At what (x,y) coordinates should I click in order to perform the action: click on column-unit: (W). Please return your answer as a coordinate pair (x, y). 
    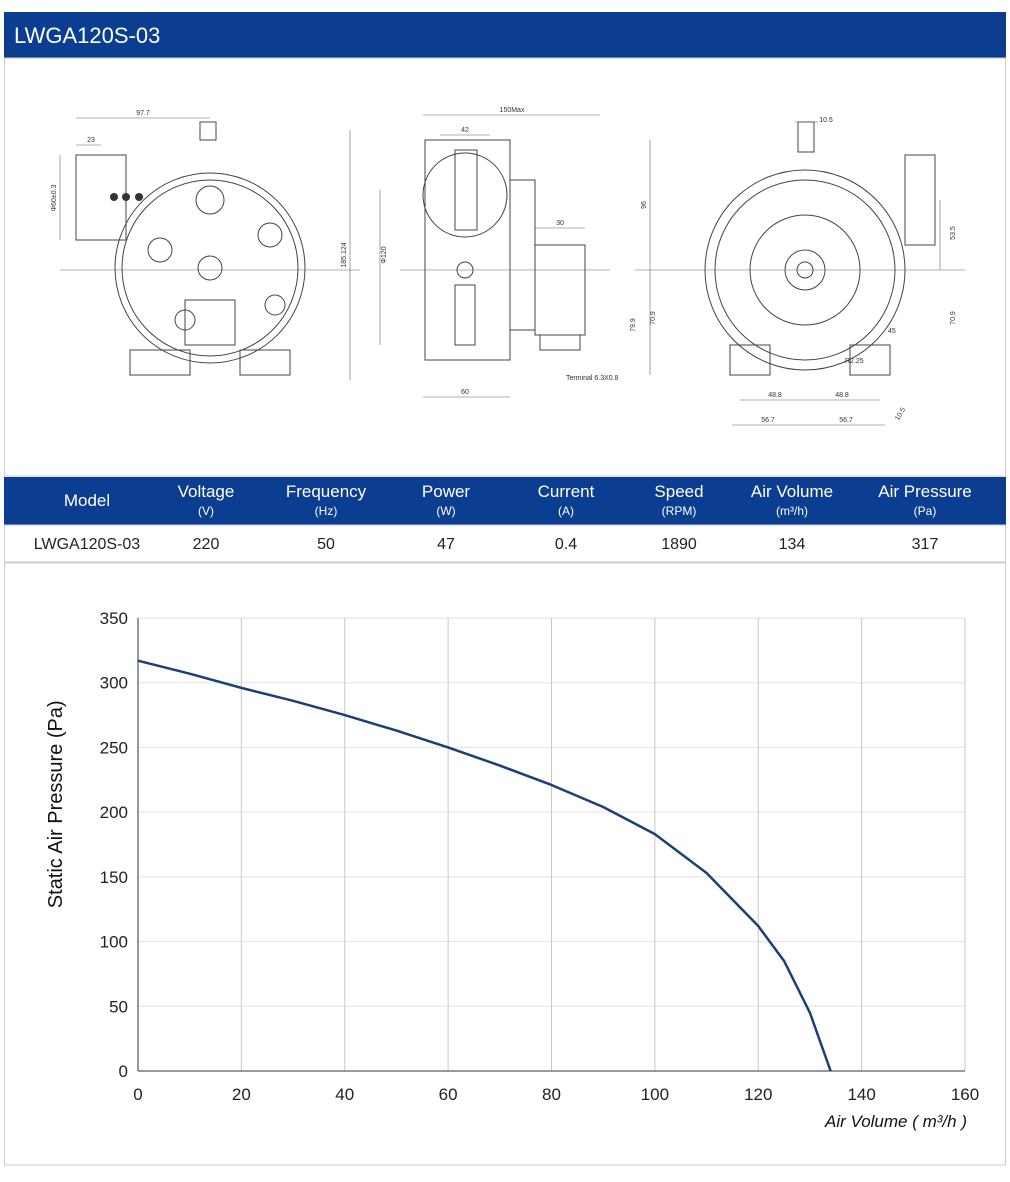
    Looking at the image, I should click on (445, 511).